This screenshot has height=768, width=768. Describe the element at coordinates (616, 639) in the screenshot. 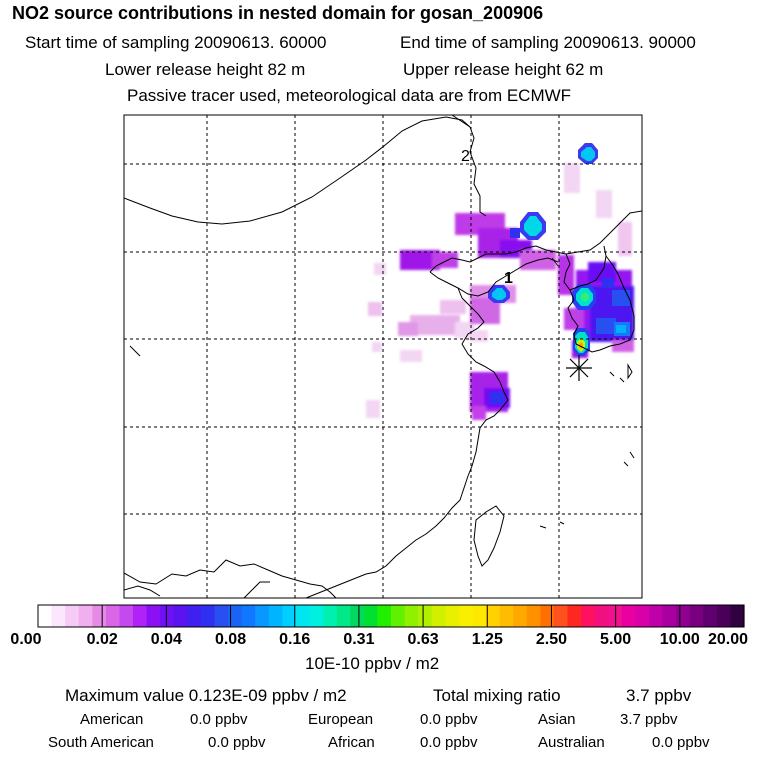

I see `colorbar-tick-label: 5.00` at that location.